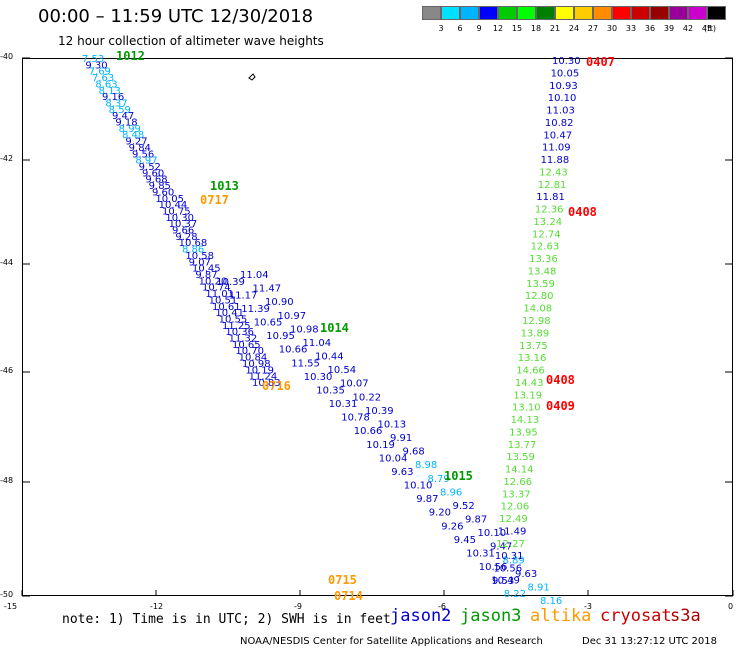  What do you see at coordinates (535, 333) in the screenshot?
I see `wave-height-value: 13.89` at bounding box center [535, 333].